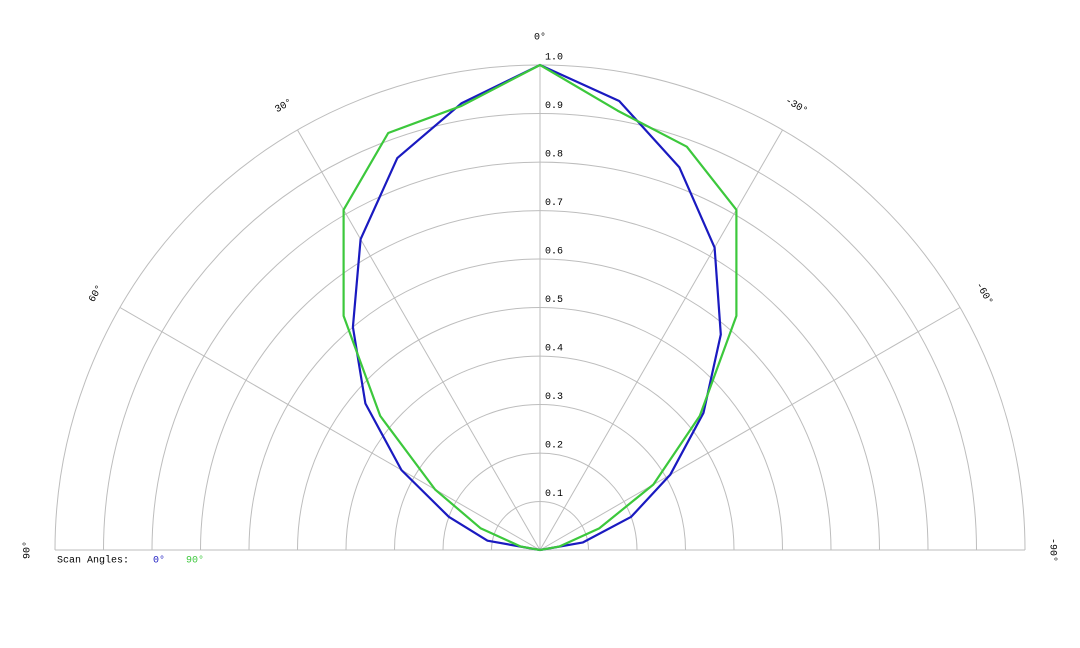 Image resolution: width=1080 pixels, height=648 pixels. What do you see at coordinates (284, 106) in the screenshot?
I see `angle-tick-label: 30°` at bounding box center [284, 106].